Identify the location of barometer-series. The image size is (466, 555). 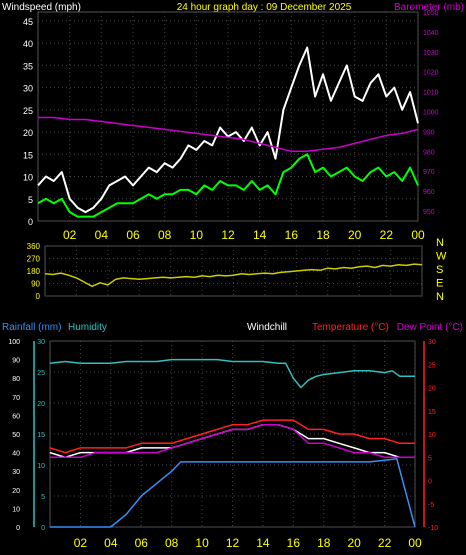
(228, 134).